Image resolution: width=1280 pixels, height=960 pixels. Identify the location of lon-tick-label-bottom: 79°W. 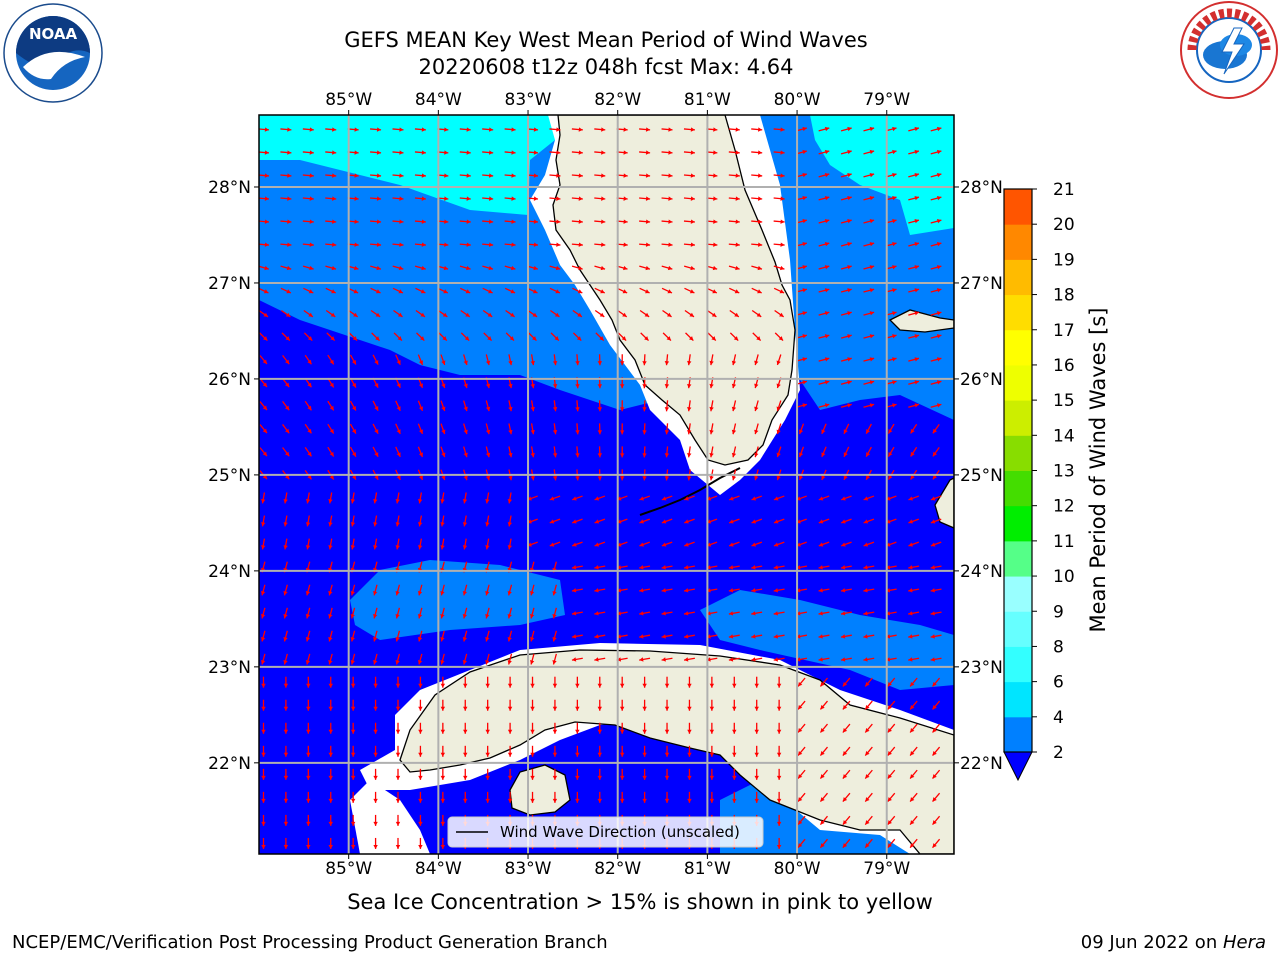
(886, 869).